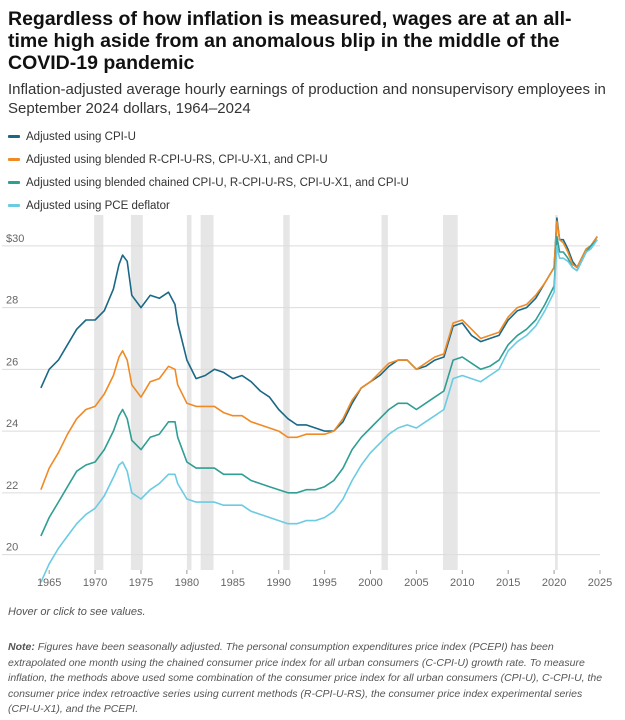  I want to click on legend-swatch-pce, so click(14, 205).